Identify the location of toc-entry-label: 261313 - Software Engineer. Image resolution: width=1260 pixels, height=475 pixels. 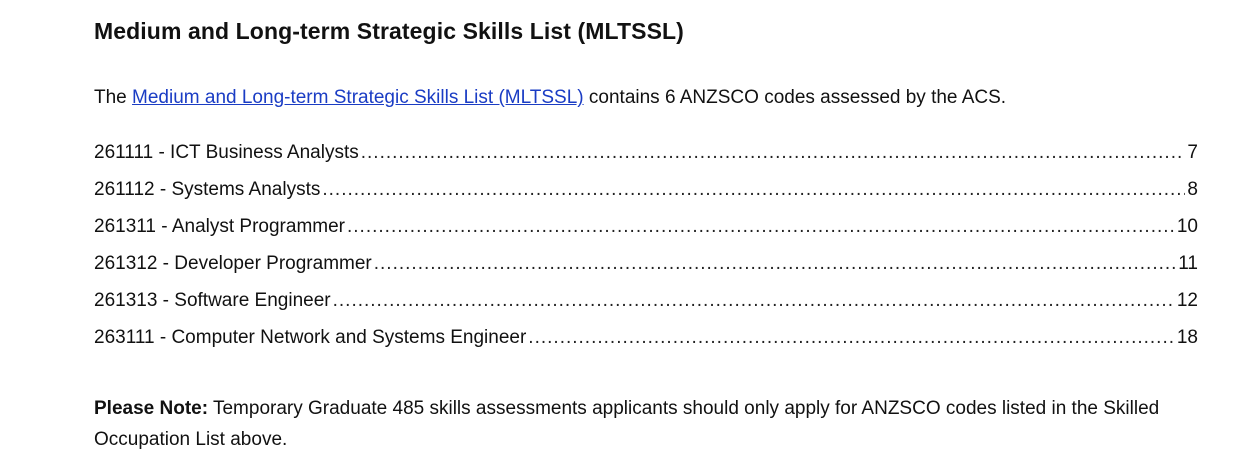
(212, 300).